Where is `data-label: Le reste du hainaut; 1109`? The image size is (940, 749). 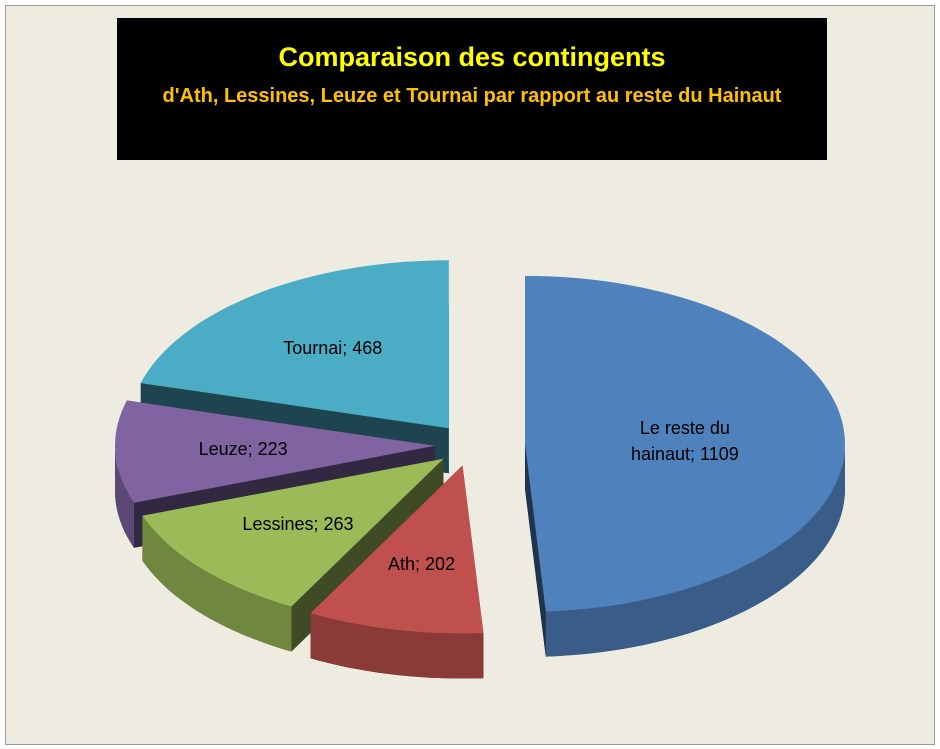 data-label: Le reste du hainaut; 1109 is located at coordinates (684, 441).